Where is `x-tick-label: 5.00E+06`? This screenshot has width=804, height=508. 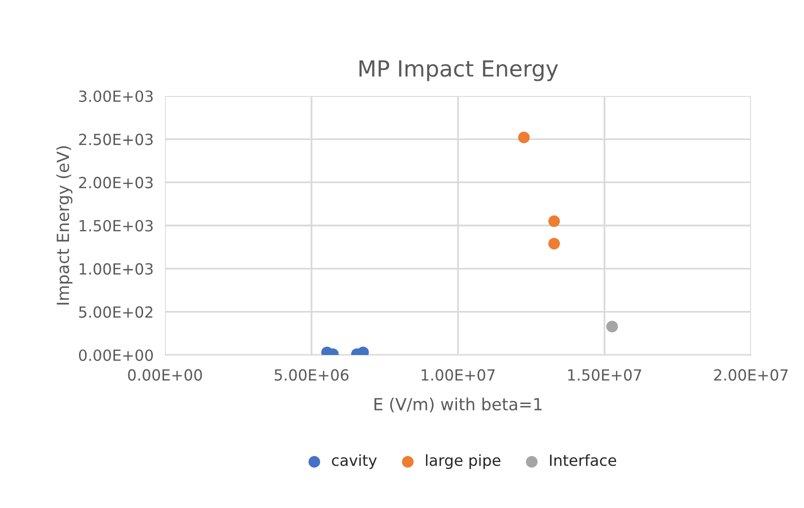 x-tick-label: 5.00E+06 is located at coordinates (311, 375).